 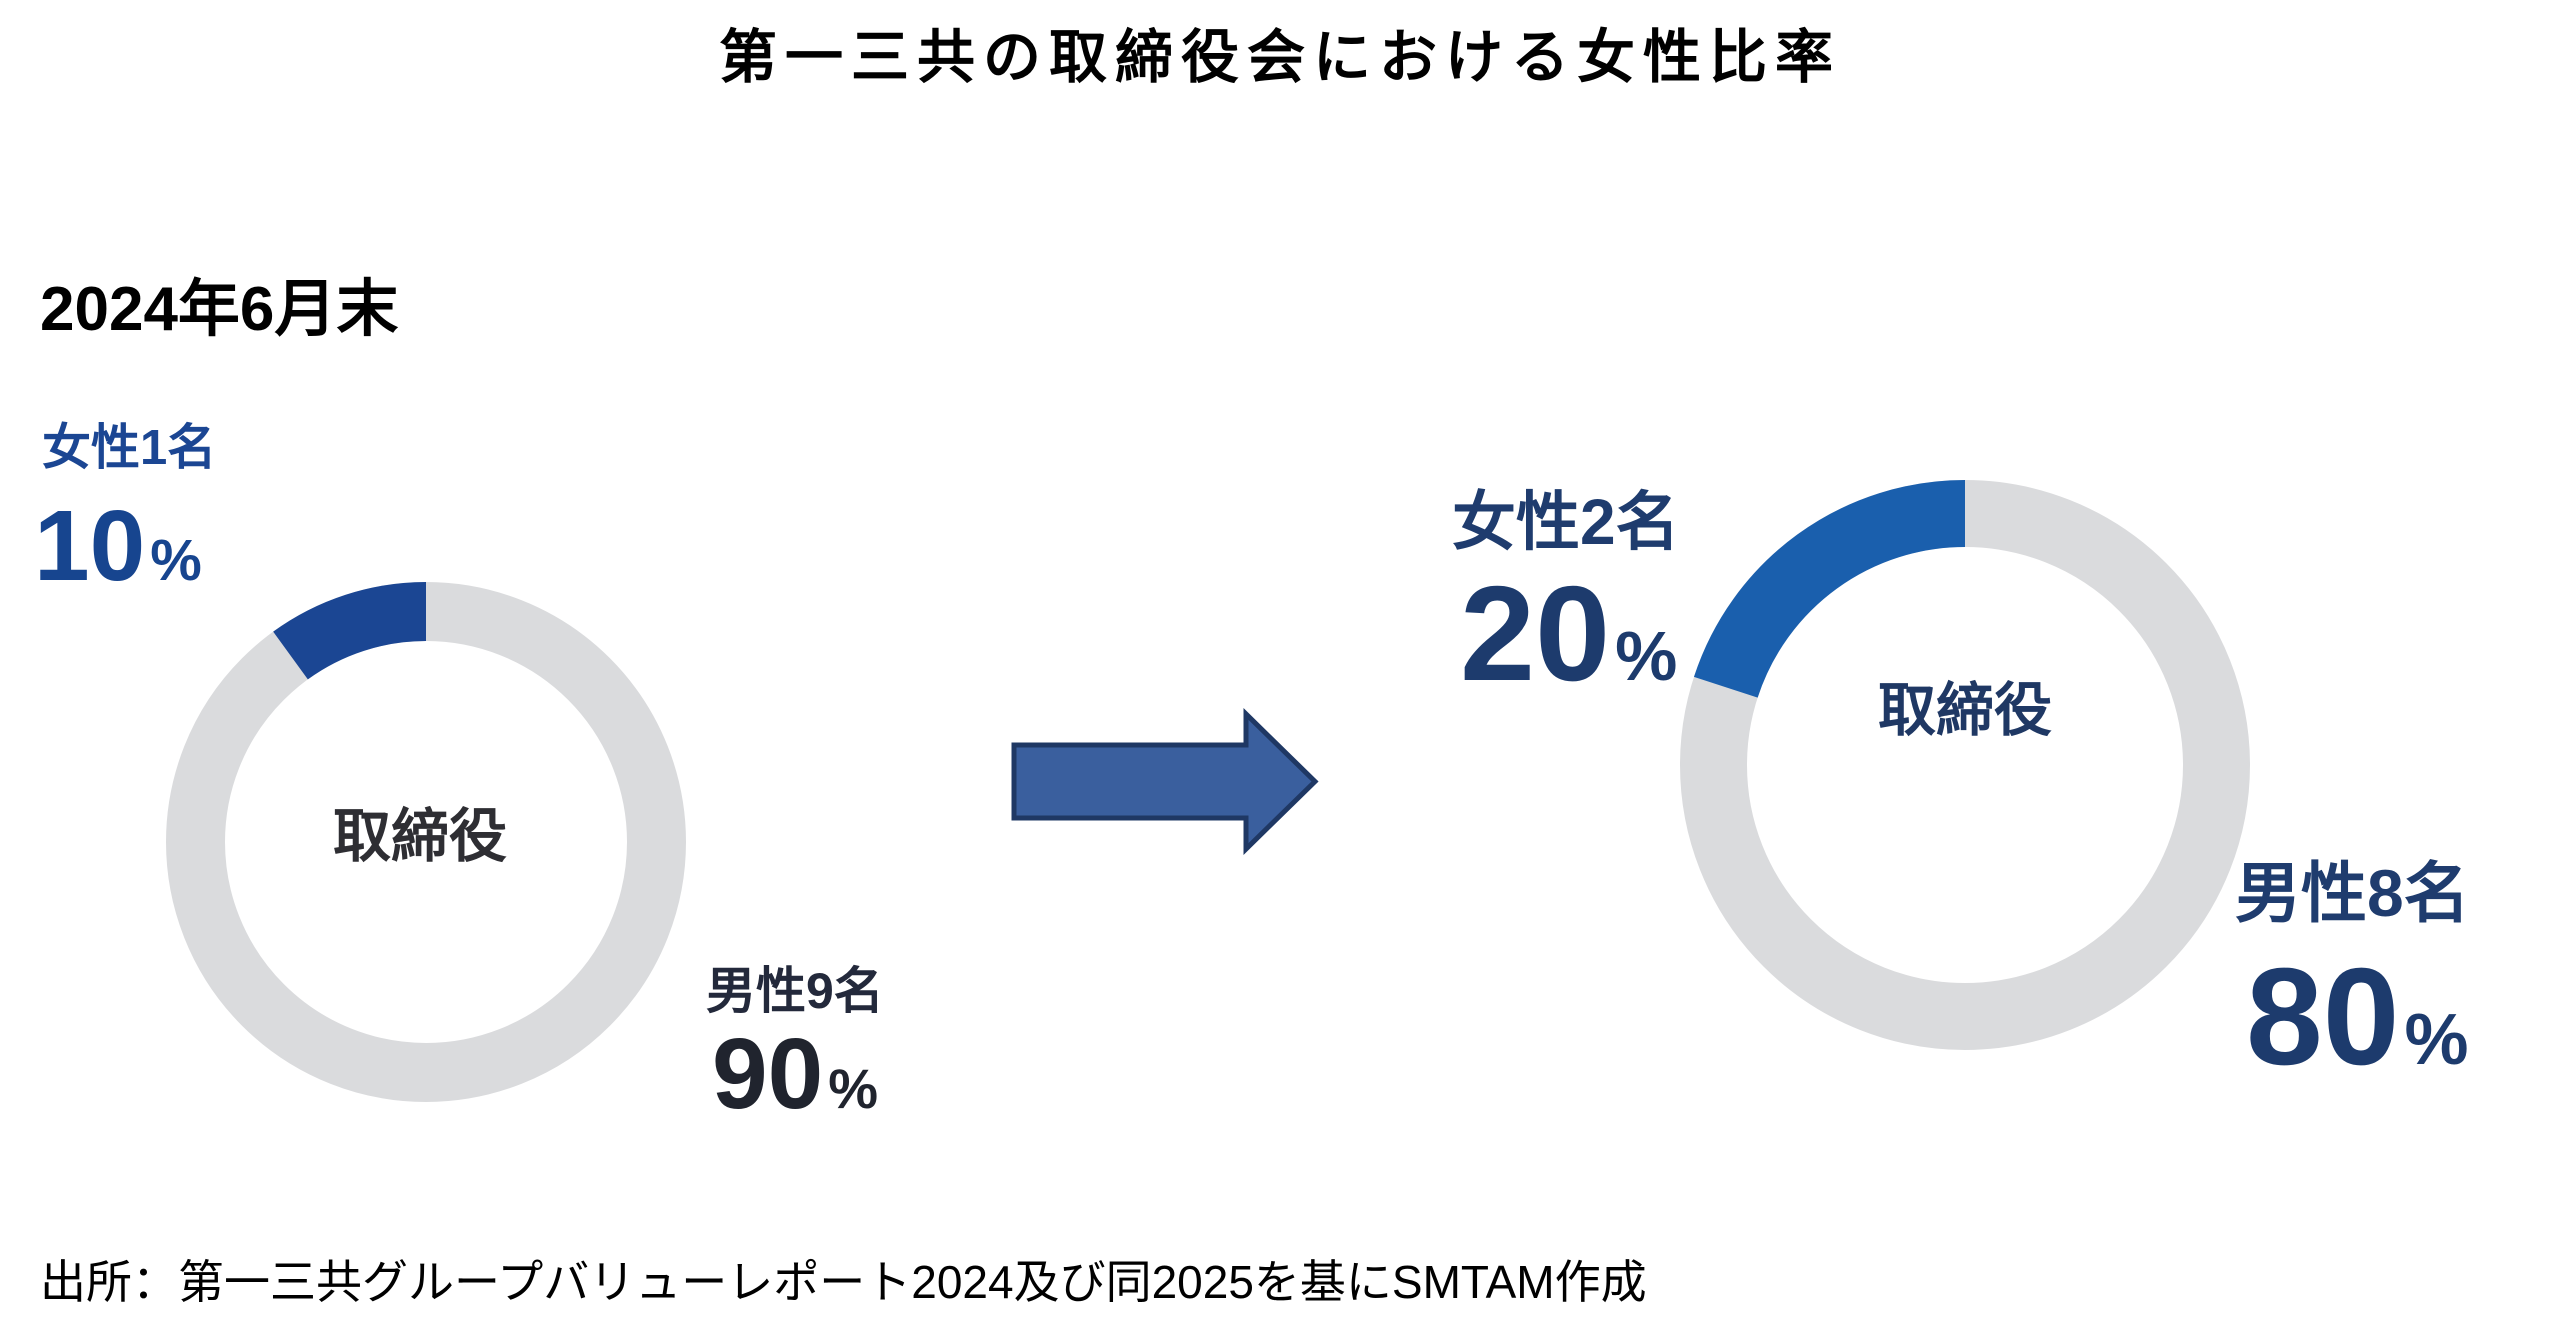 I want to click on female-percent-value-2024: 10, so click(x=90, y=546).